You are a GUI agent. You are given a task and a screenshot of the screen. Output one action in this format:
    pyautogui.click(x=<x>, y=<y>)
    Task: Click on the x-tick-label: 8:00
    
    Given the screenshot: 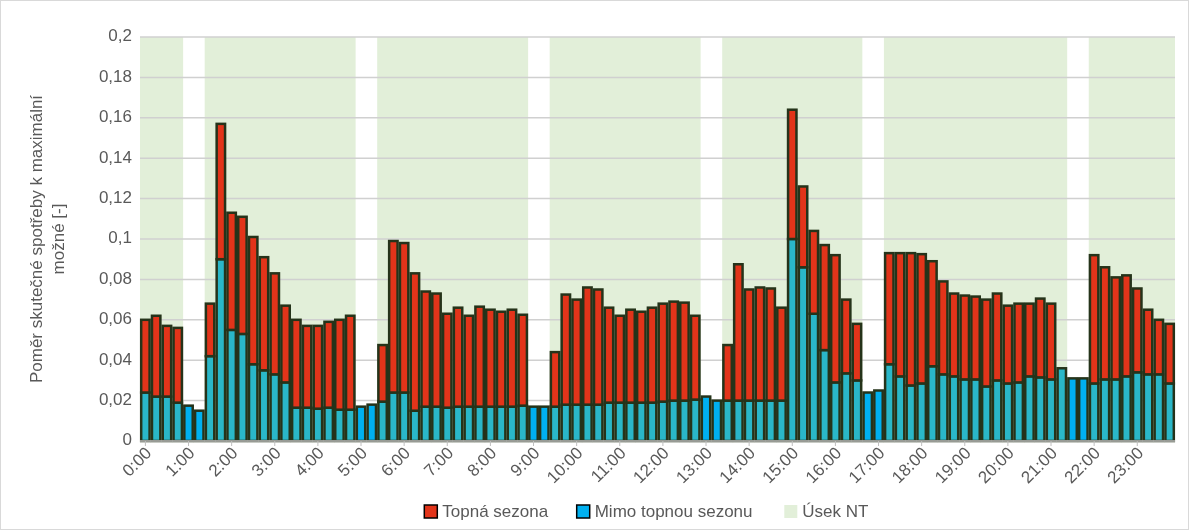 What is the action you would take?
    pyautogui.click(x=482, y=462)
    